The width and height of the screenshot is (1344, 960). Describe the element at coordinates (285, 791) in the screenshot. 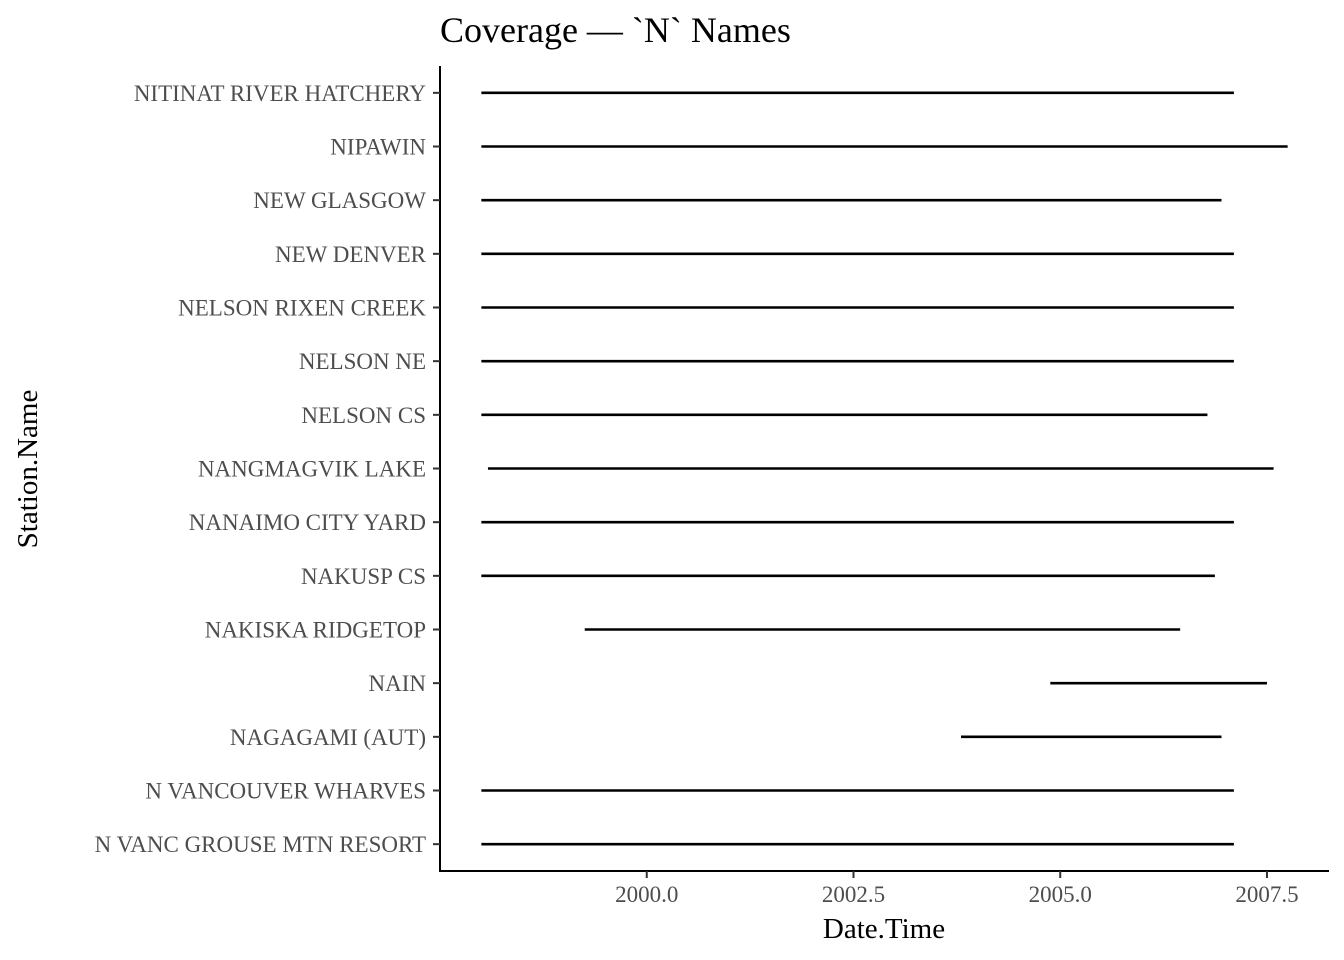

I see `y-tick-label: N VANCOUVER WHARVES` at that location.